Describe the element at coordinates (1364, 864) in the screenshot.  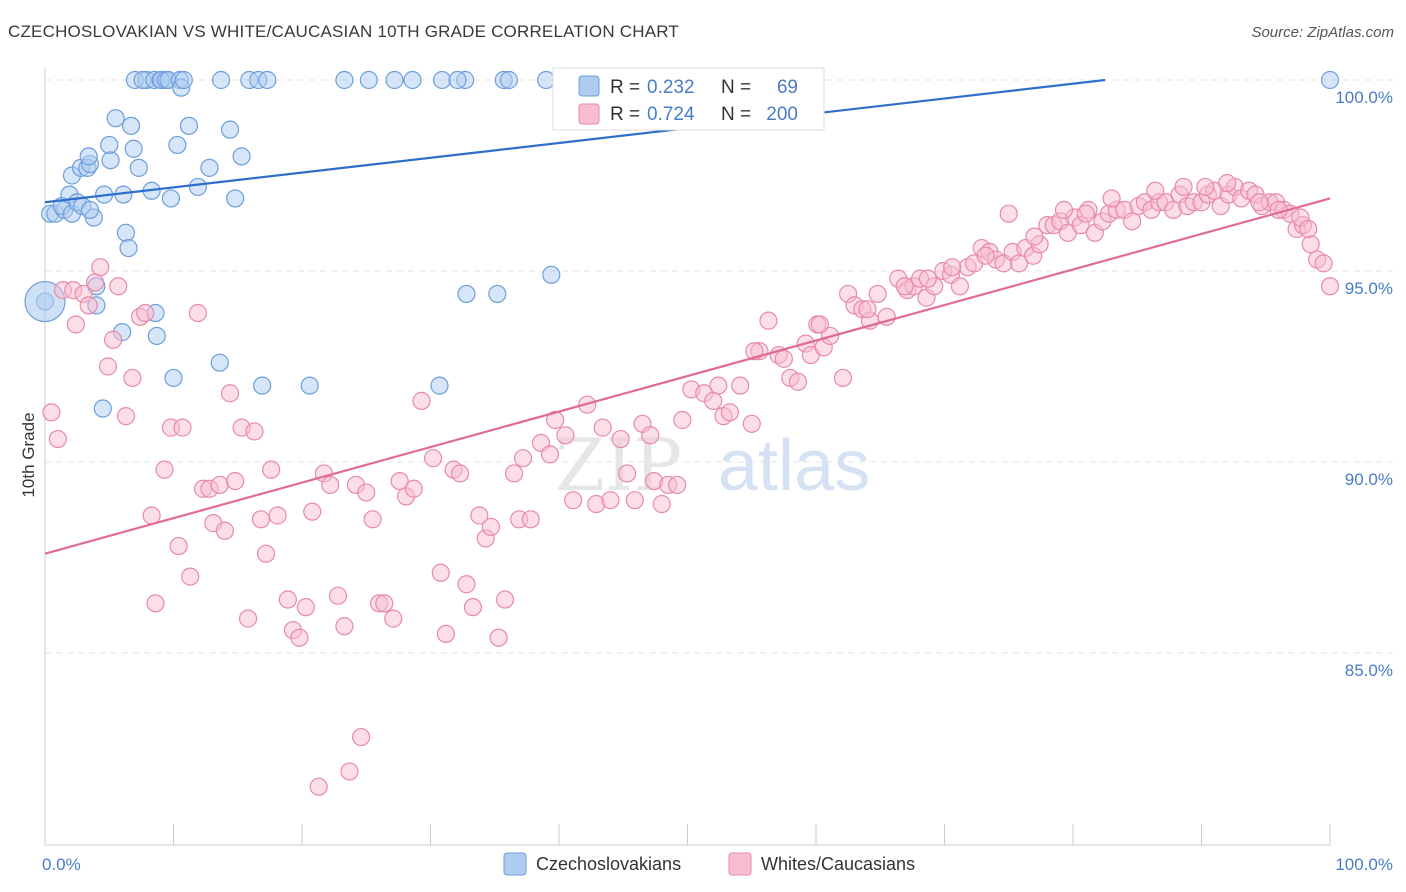
I see `x-tick-label-1: 100.0%` at that location.